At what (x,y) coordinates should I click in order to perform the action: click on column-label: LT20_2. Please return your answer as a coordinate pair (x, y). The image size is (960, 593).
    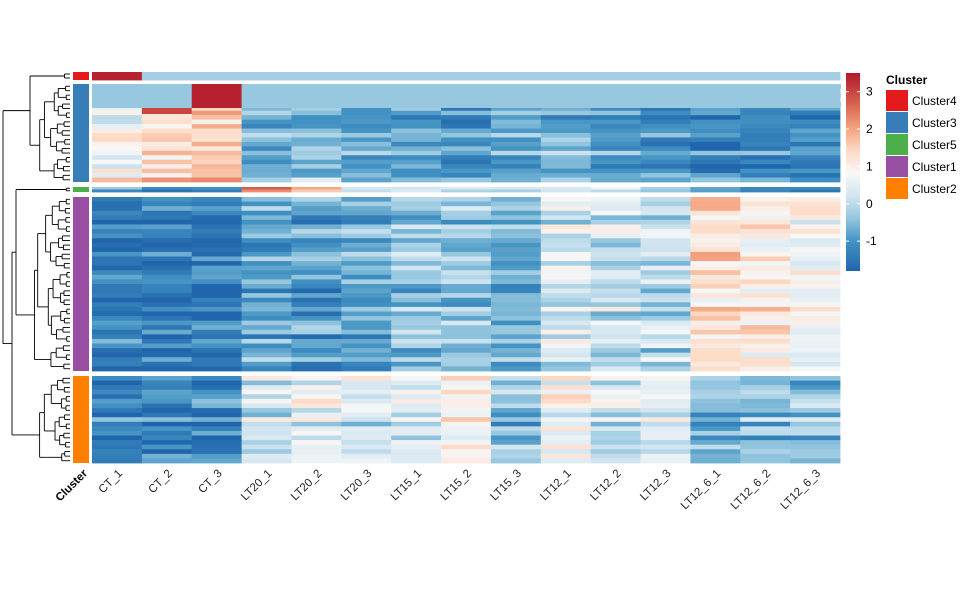
    Looking at the image, I should click on (306, 485).